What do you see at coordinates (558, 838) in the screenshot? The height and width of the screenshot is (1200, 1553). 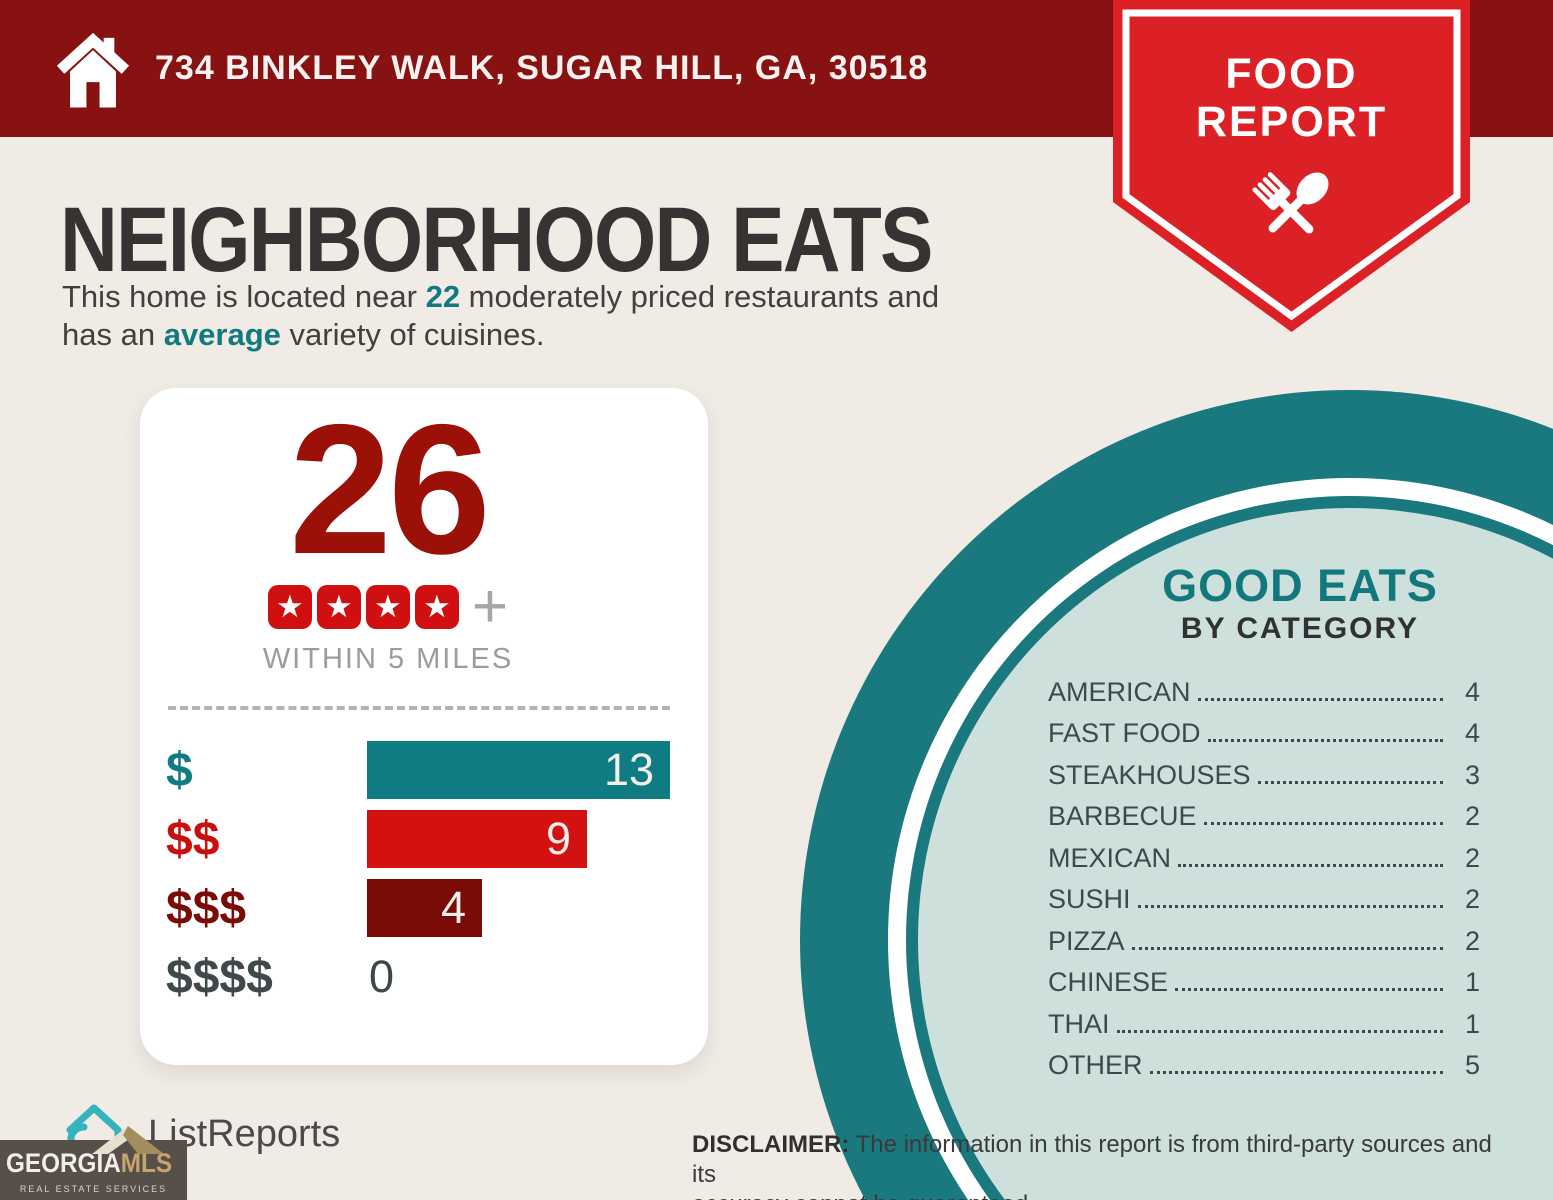 I see `bar-value: 9` at bounding box center [558, 838].